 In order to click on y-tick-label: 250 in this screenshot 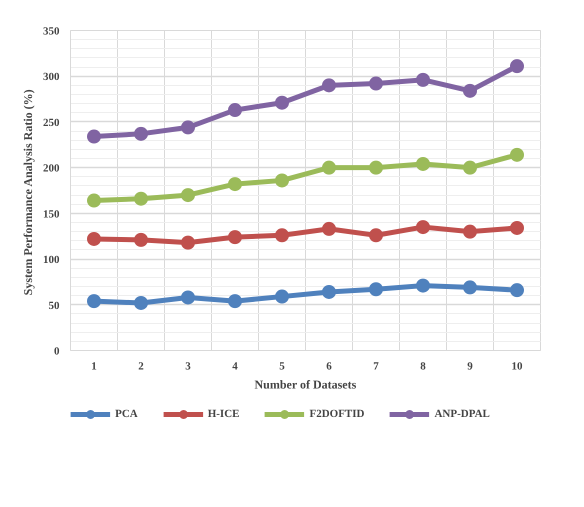, I will do `click(51, 122)`.